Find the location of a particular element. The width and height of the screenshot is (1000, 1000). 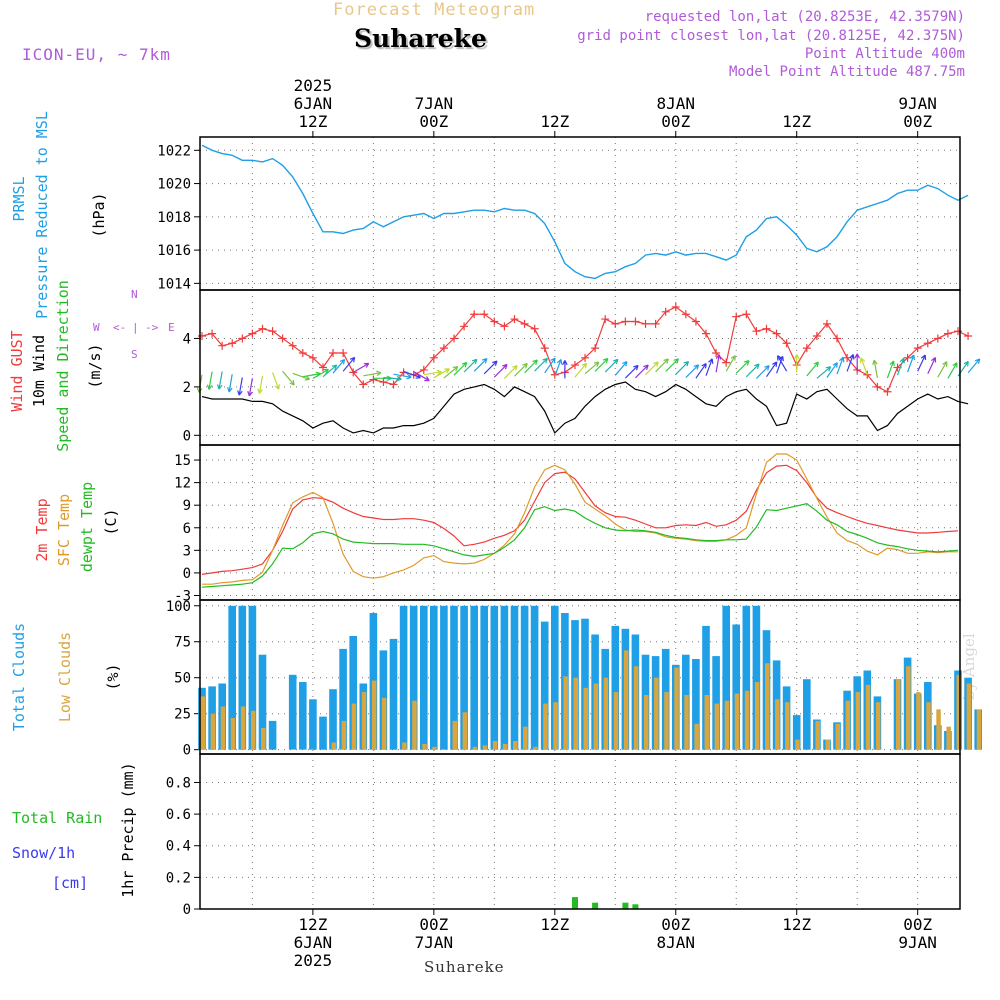

y-tick-label-precip: 0.4 is located at coordinates (178, 847).